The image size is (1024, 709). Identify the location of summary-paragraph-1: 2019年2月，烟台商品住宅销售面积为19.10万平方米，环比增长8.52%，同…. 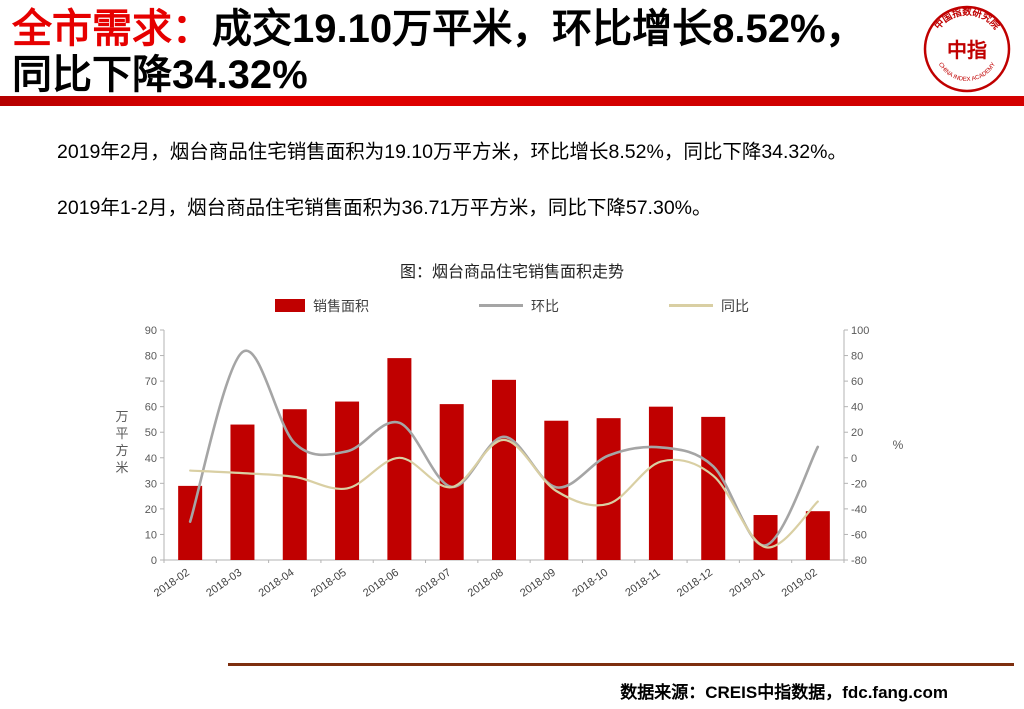
(452, 152).